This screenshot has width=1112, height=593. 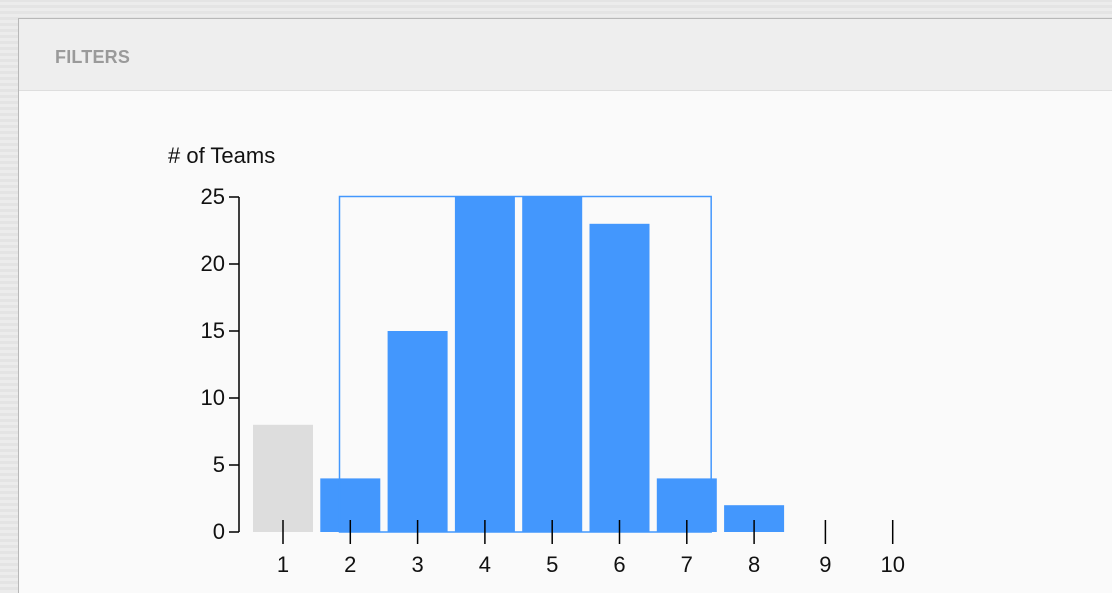 What do you see at coordinates (283, 564) in the screenshot?
I see `x-tick-label: 1` at bounding box center [283, 564].